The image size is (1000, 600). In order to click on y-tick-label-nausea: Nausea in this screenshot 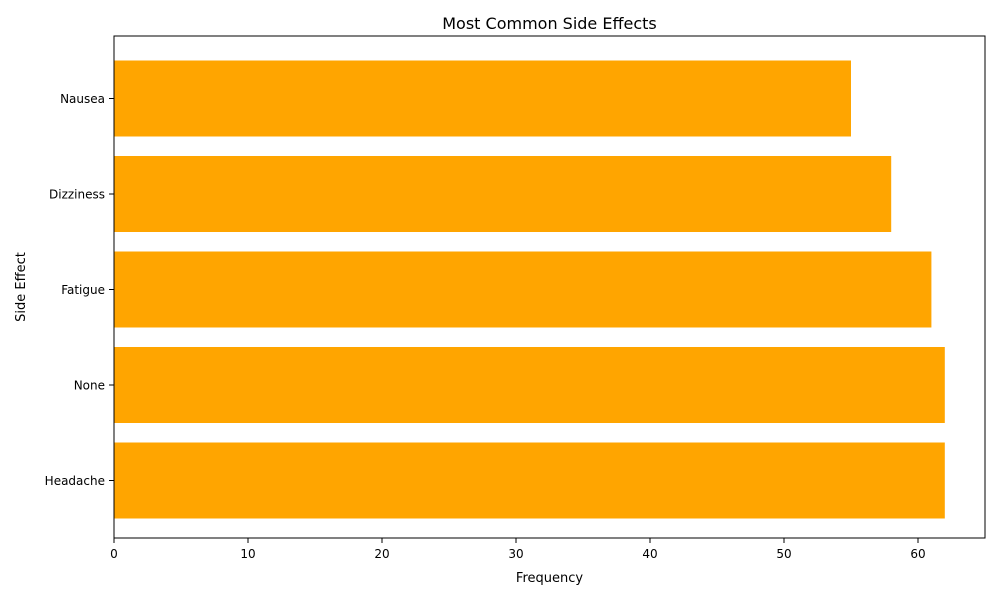, I will do `click(82, 99)`.